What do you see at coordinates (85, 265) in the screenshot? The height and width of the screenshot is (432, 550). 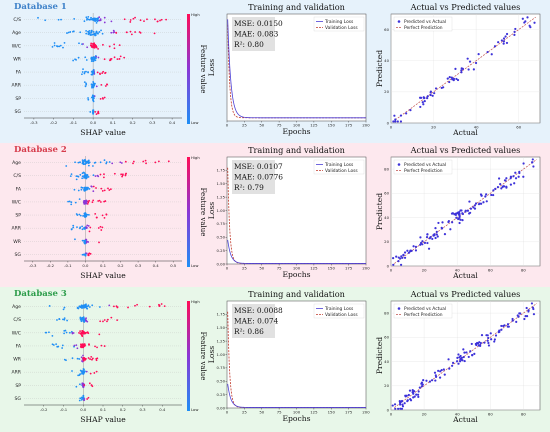 I see `x-tick-label: 0.0` at bounding box center [85, 265].